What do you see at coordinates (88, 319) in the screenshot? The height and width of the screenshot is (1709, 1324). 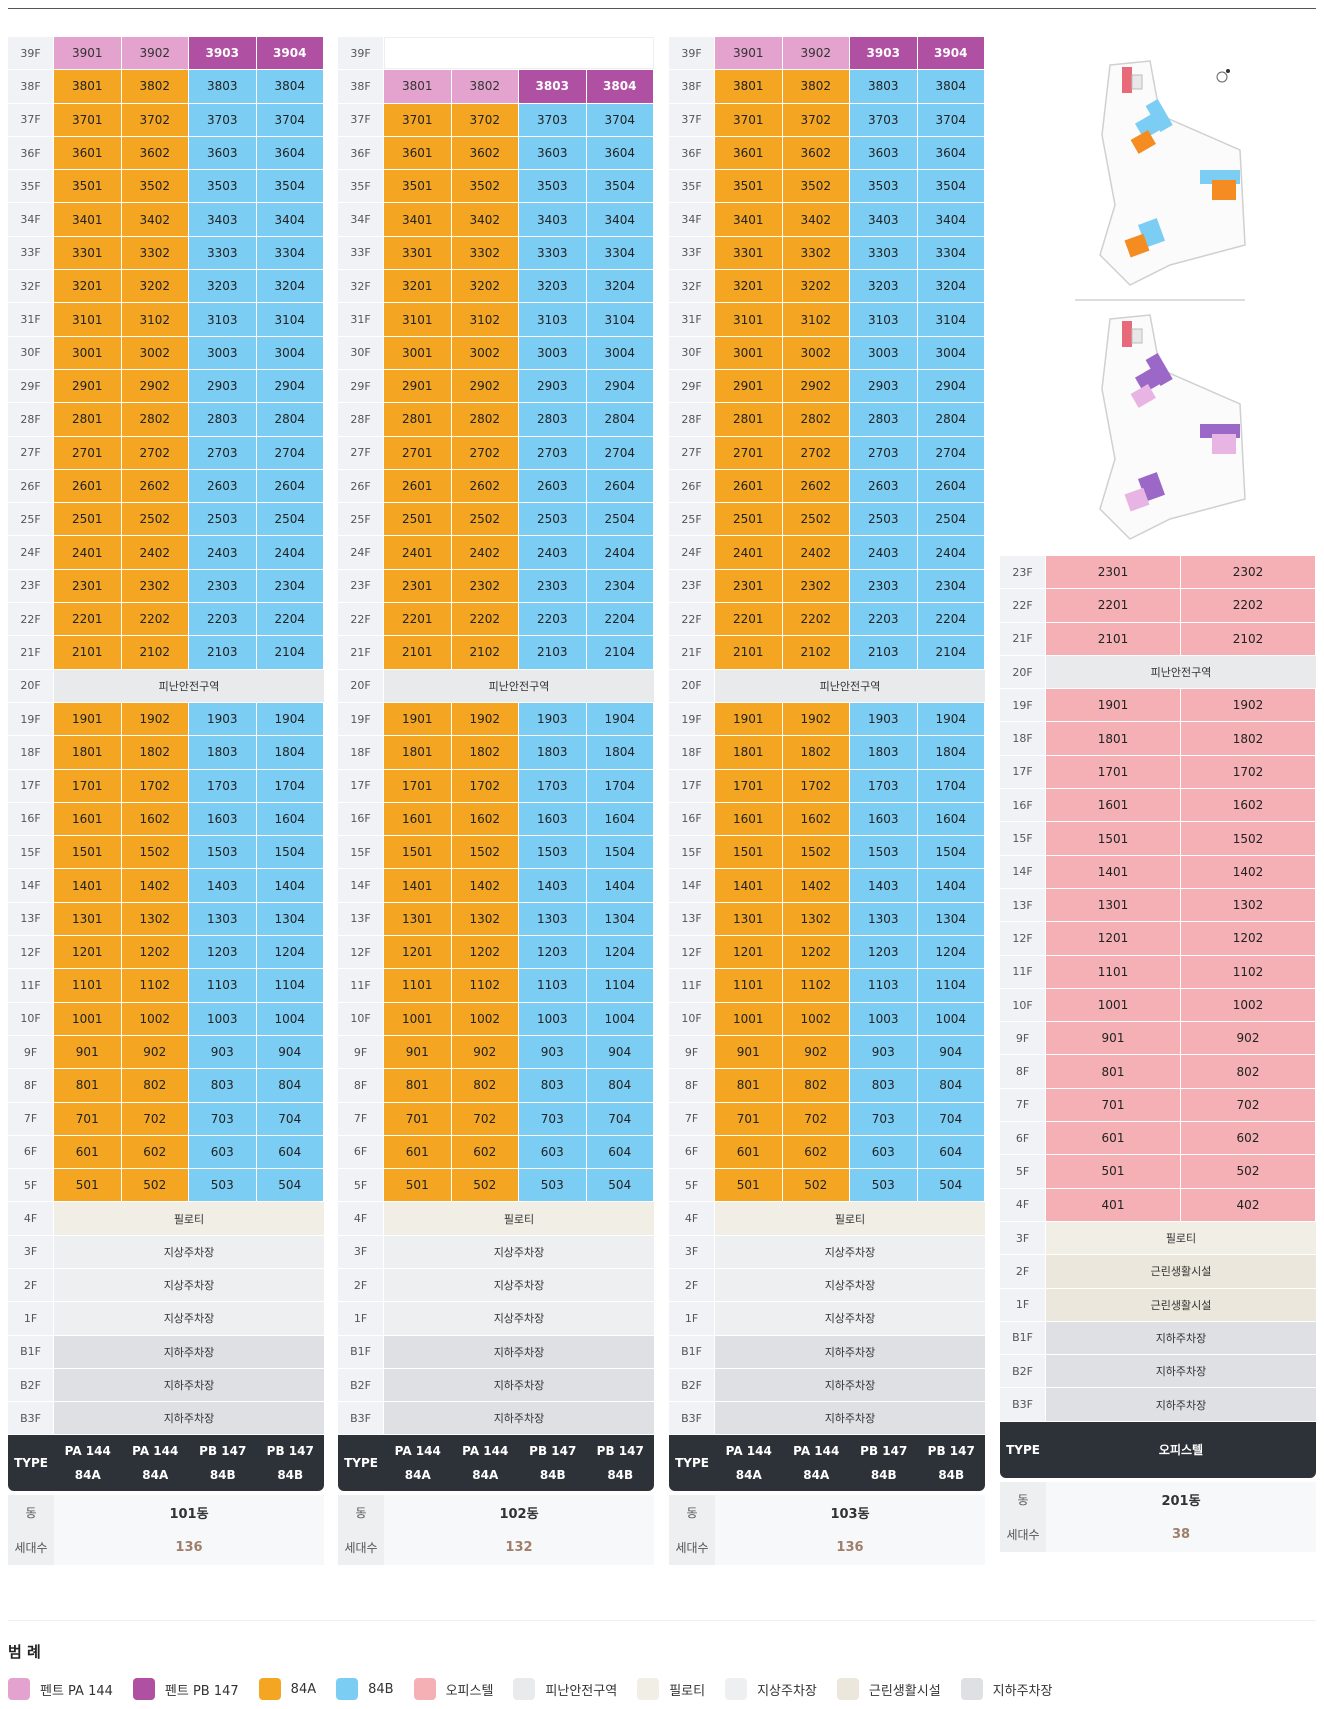 I see `unit-cell: 3101` at bounding box center [88, 319].